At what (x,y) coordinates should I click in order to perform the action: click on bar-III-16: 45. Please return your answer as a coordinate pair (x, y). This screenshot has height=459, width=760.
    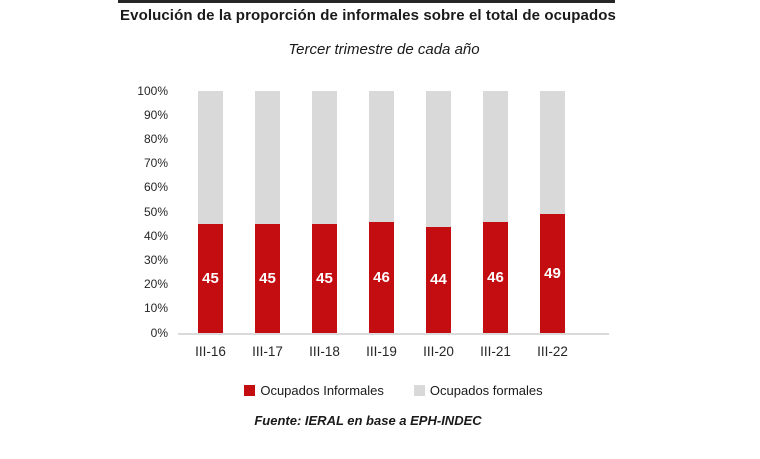
    Looking at the image, I should click on (210, 212).